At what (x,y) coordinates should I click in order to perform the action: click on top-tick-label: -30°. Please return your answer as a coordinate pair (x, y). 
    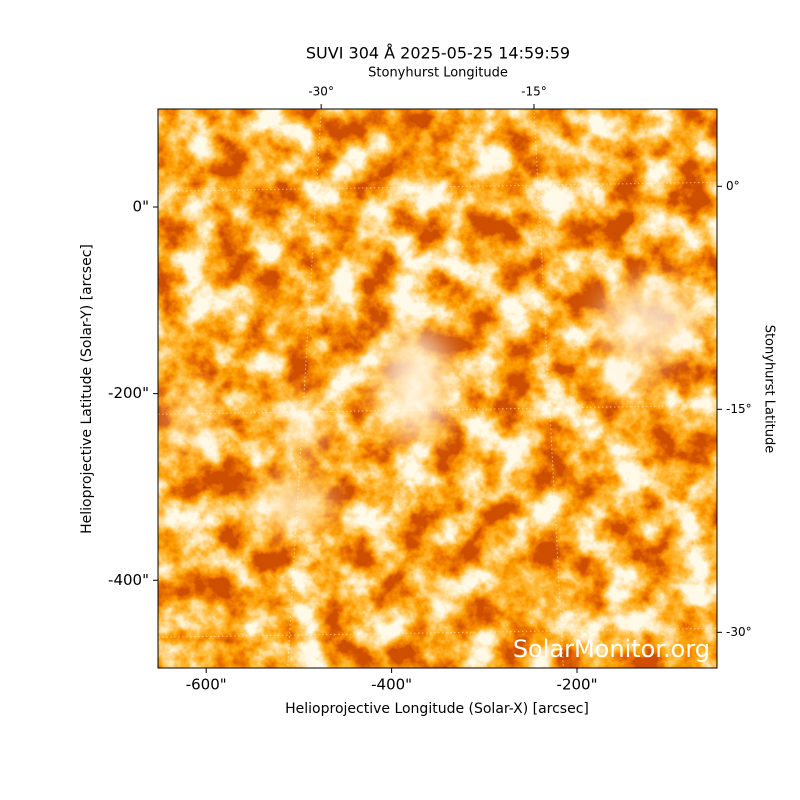
    Looking at the image, I should click on (321, 92).